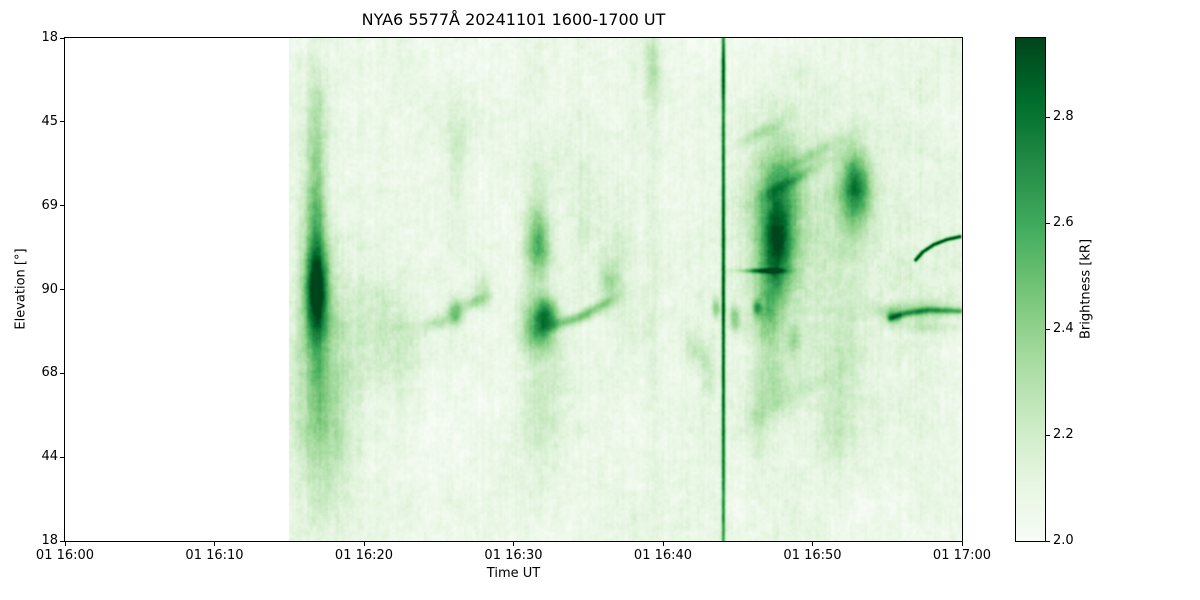 The height and width of the screenshot is (600, 1200). What do you see at coordinates (1086, 289) in the screenshot?
I see `colorbar-label: Brightness [kR]` at bounding box center [1086, 289].